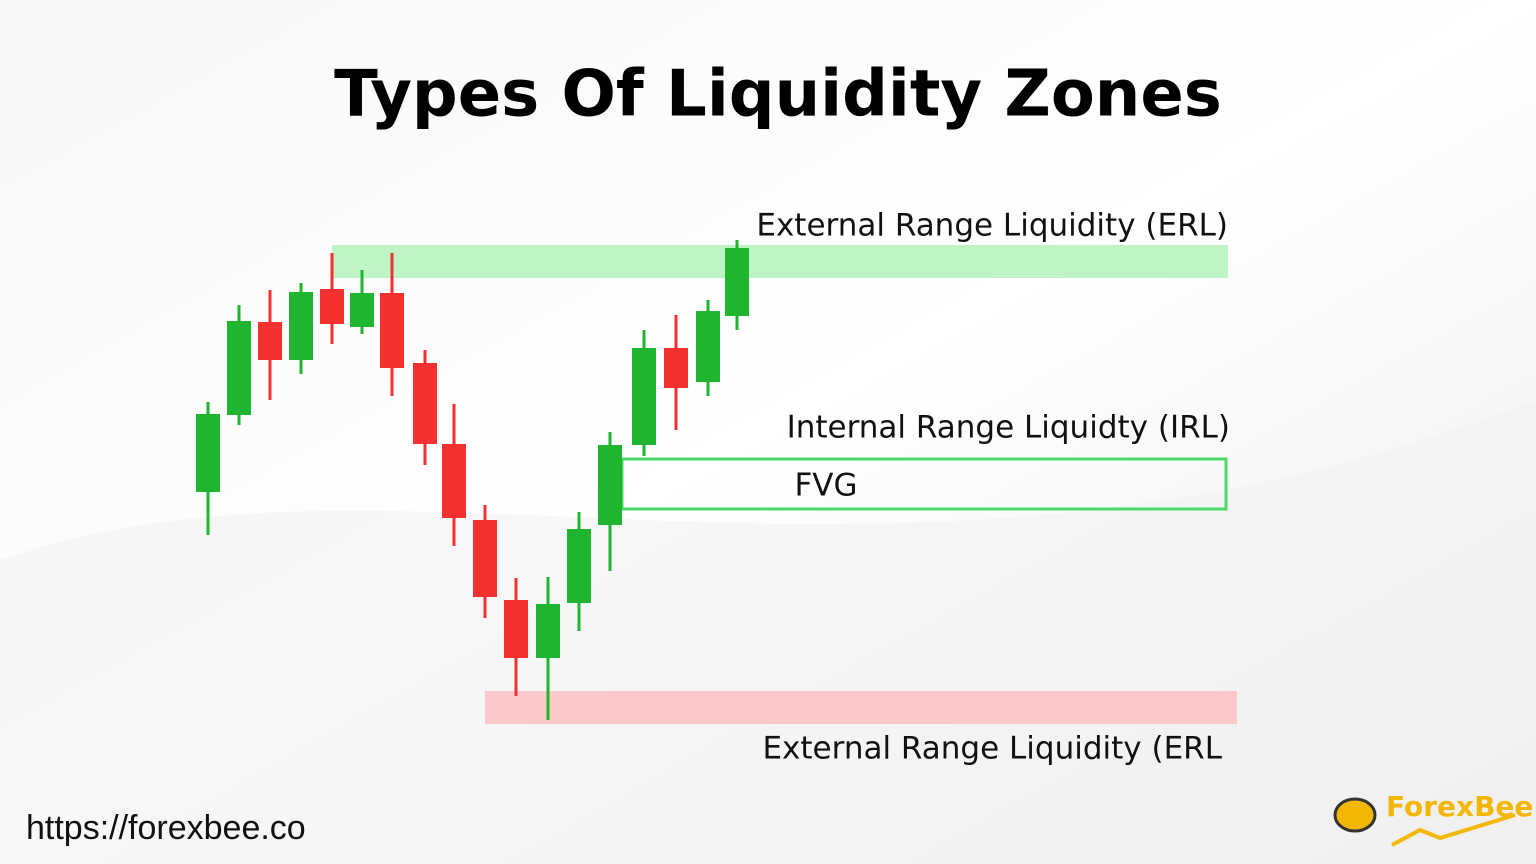 This screenshot has height=864, width=1536. What do you see at coordinates (780, 261) in the screenshot?
I see `erl-top-zone` at bounding box center [780, 261].